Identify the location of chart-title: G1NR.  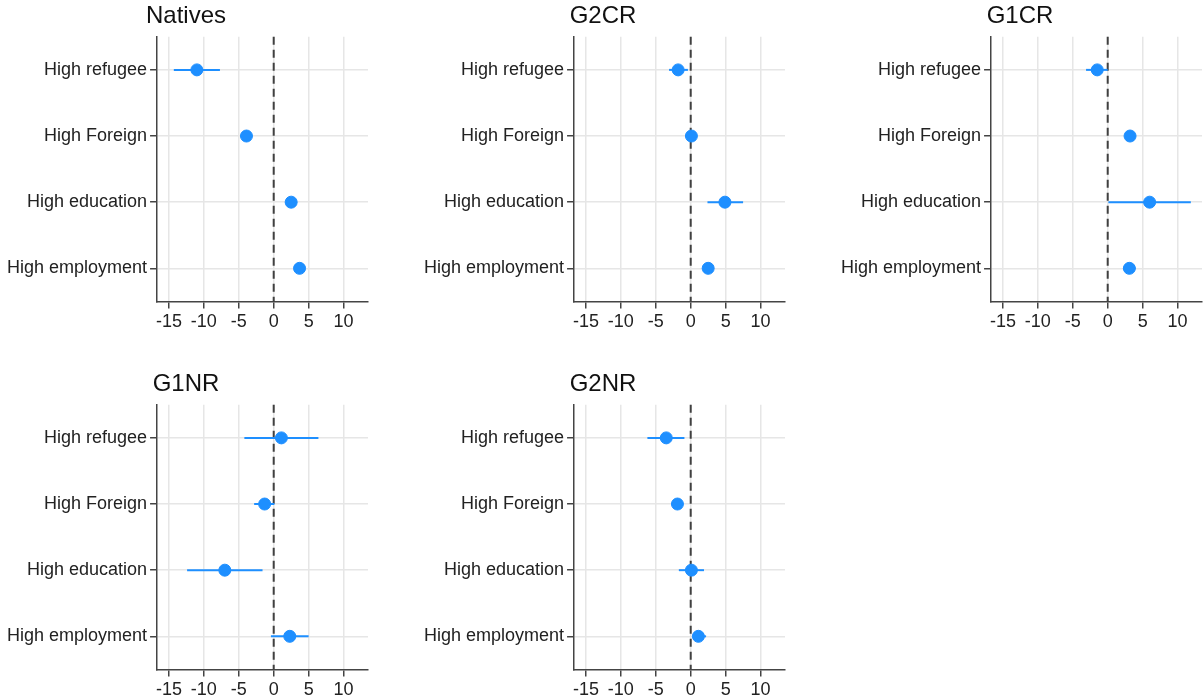
(186, 383).